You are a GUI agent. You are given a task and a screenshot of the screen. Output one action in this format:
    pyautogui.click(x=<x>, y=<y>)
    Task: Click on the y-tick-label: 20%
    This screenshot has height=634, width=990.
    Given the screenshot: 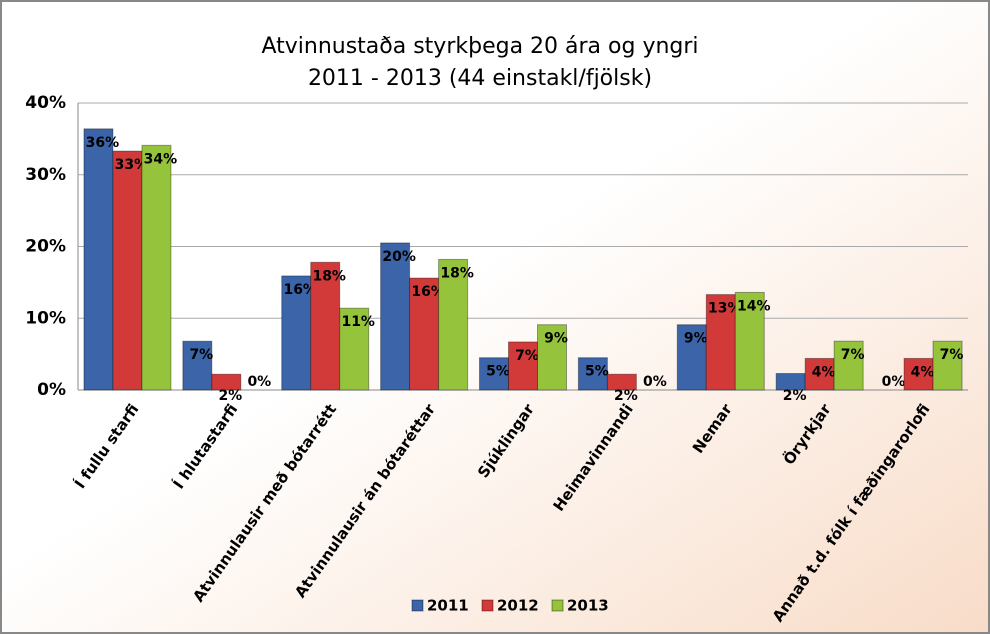 What is the action you would take?
    pyautogui.click(x=45, y=247)
    